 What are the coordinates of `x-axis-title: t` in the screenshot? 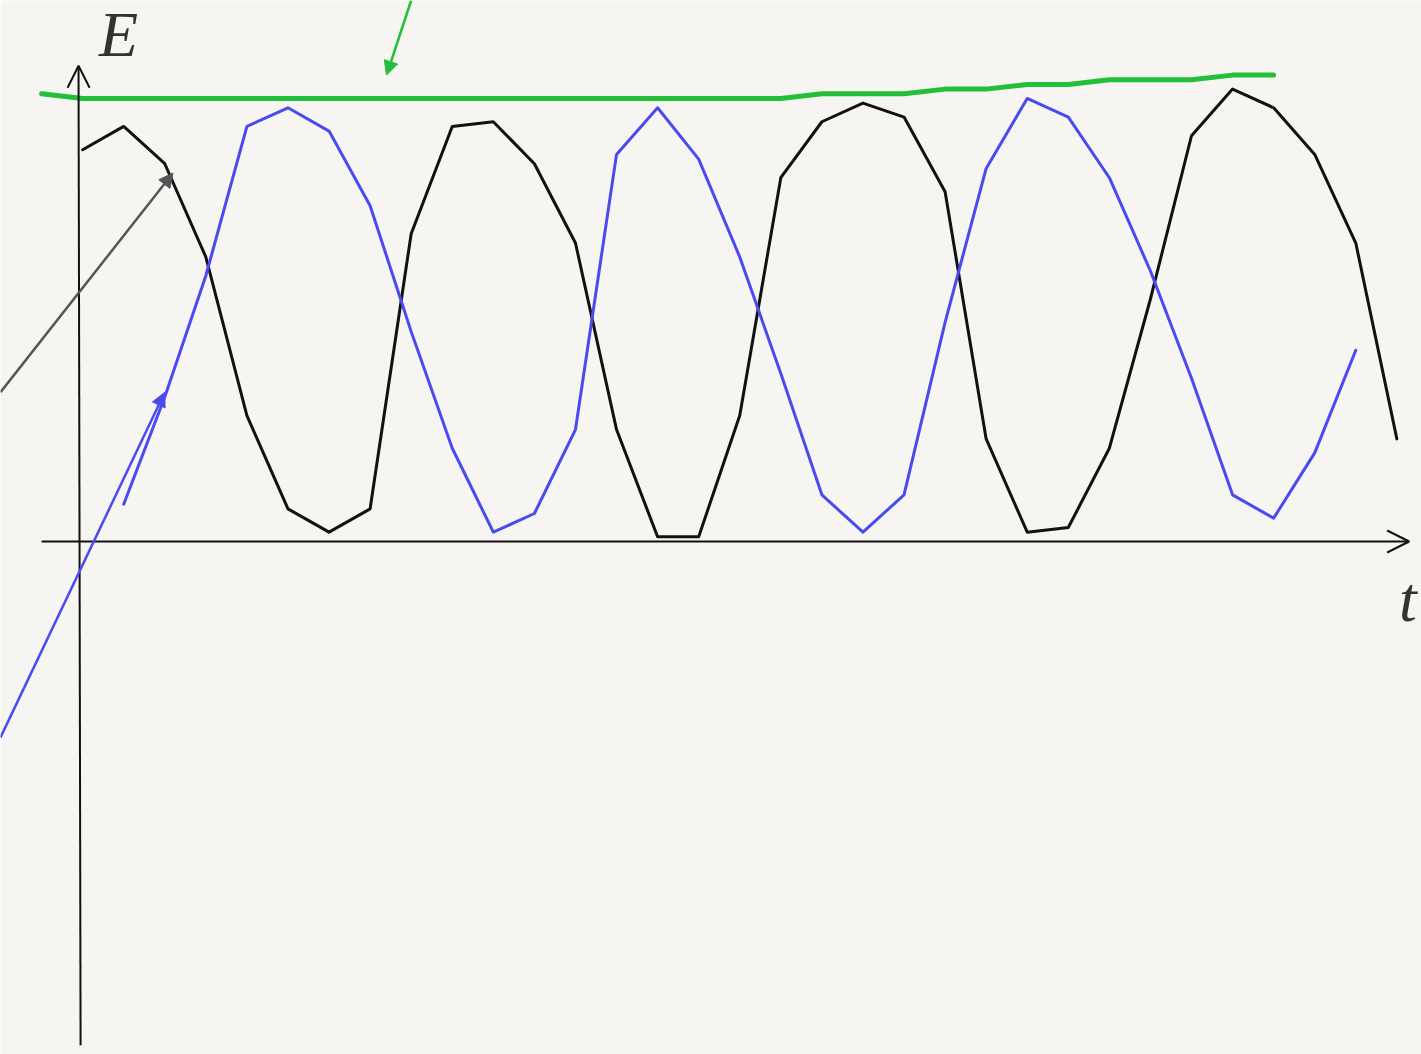 It's located at (1408, 599).